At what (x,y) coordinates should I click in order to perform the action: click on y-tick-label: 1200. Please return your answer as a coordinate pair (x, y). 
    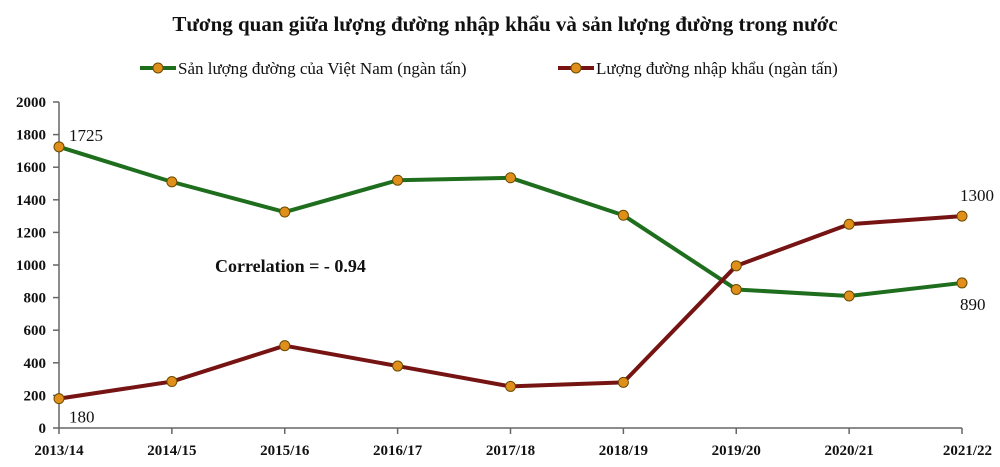
    Looking at the image, I should click on (31, 233).